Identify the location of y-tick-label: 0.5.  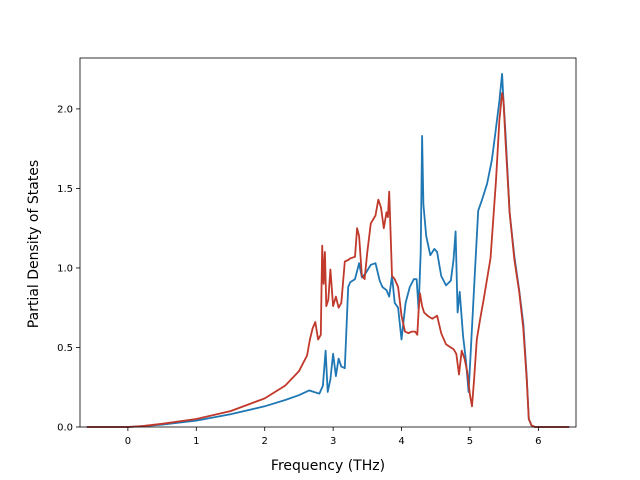
(65, 348).